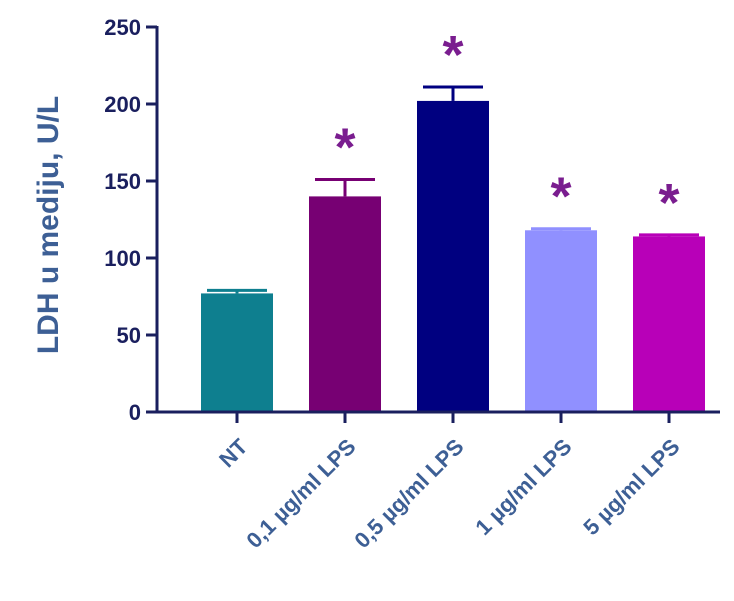 This screenshot has height=601, width=734. I want to click on significance-marker-4: *, so click(668, 203).